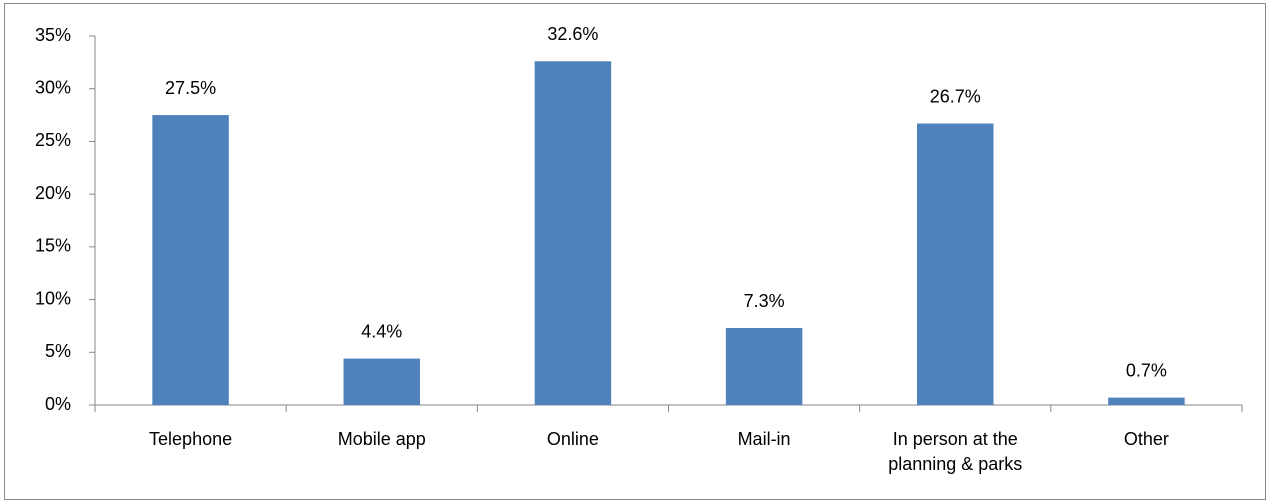 This screenshot has height=501, width=1268. What do you see at coordinates (53, 35) in the screenshot?
I see `y-tick-label: 35%` at bounding box center [53, 35].